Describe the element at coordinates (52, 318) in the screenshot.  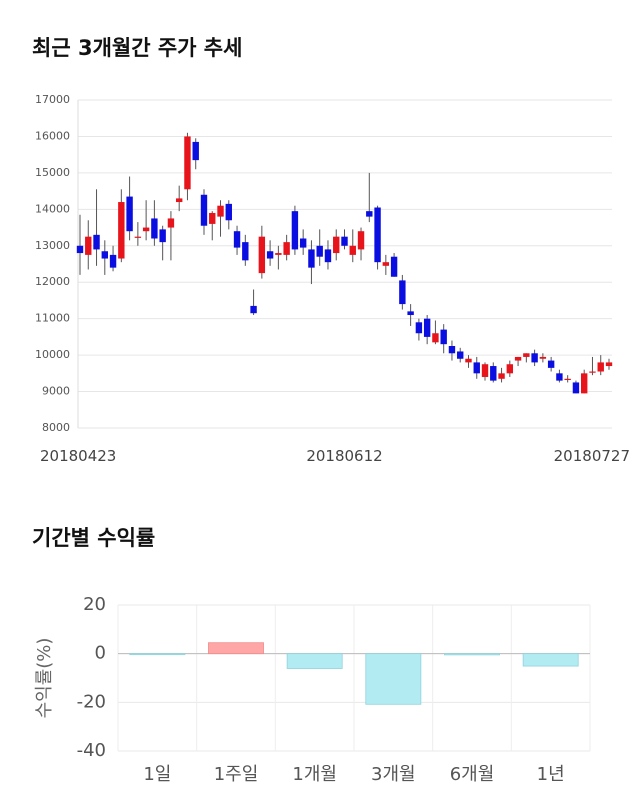
I see `y-tick-label: 11000` at that location.